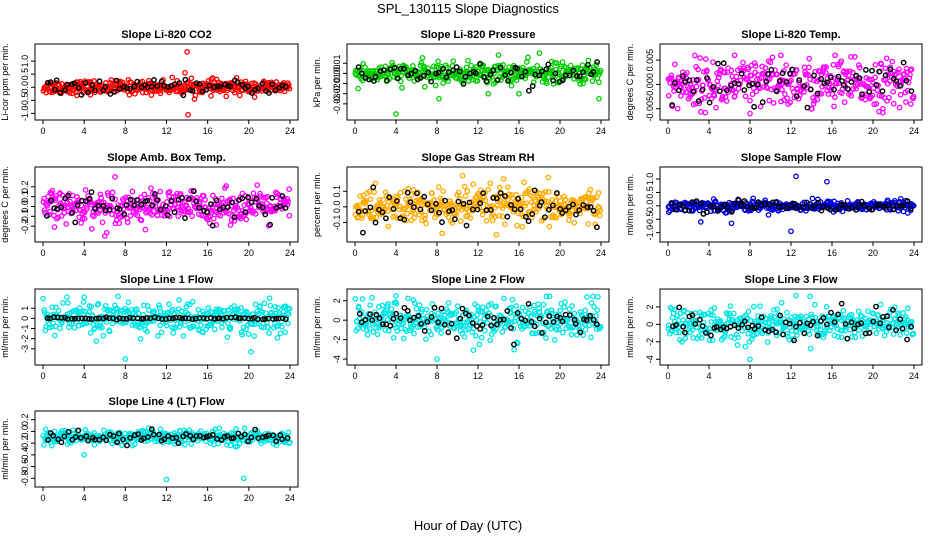  I want to click on x-tick-label: 4, so click(84, 253).